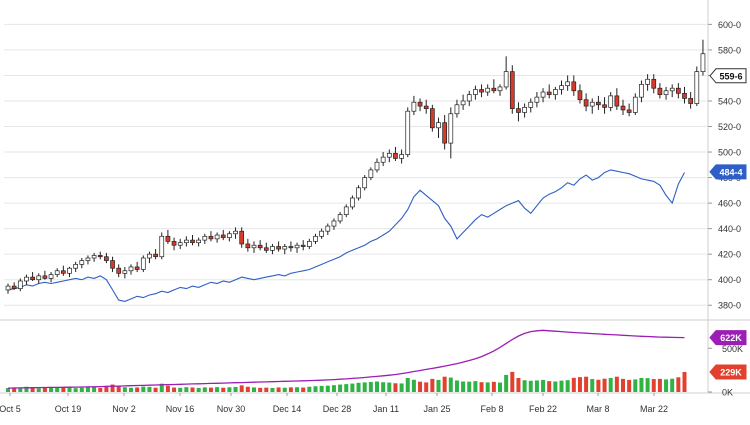 The height and width of the screenshot is (425, 750). I want to click on compare-price-badge: 484-4, so click(728, 172).